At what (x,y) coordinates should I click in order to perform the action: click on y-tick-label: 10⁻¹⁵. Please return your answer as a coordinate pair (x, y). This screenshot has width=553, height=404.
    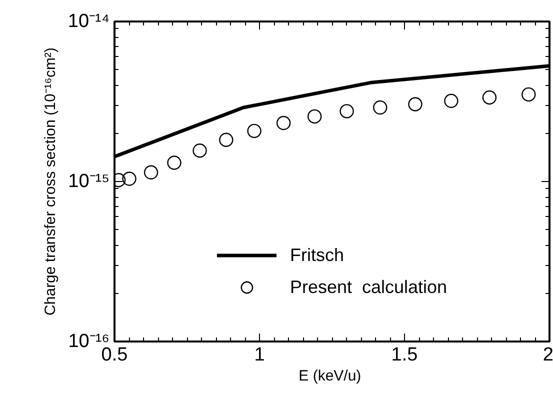
    Looking at the image, I should click on (89, 181).